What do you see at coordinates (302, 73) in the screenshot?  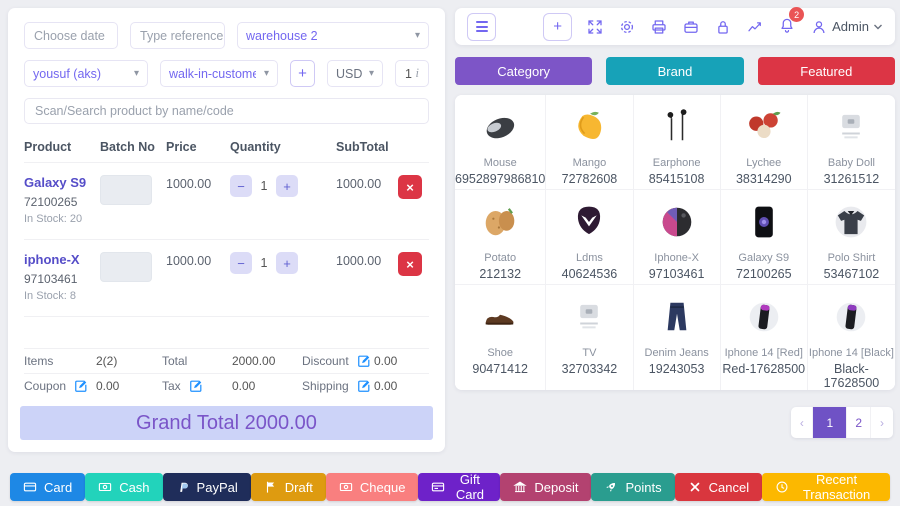 I see `add-customer-button: +` at bounding box center [302, 73].